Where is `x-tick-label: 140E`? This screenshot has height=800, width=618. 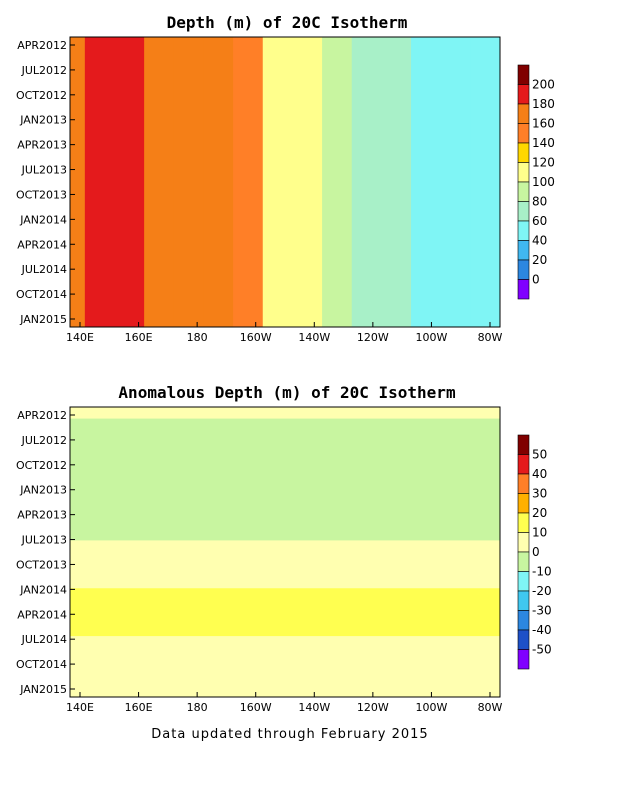 x-tick-label: 140E is located at coordinates (80, 337).